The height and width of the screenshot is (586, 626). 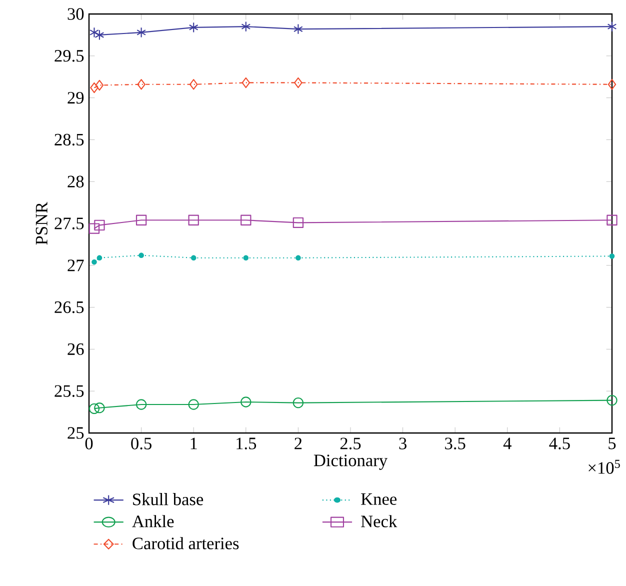 What do you see at coordinates (379, 499) in the screenshot?
I see `legend-label: Knee` at bounding box center [379, 499].